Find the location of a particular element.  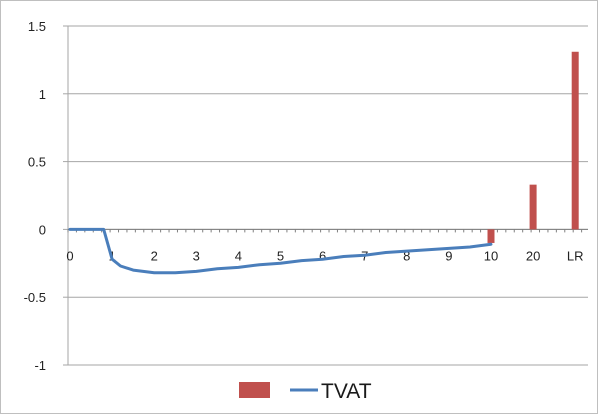

legend: TVAT is located at coordinates (305, 391).